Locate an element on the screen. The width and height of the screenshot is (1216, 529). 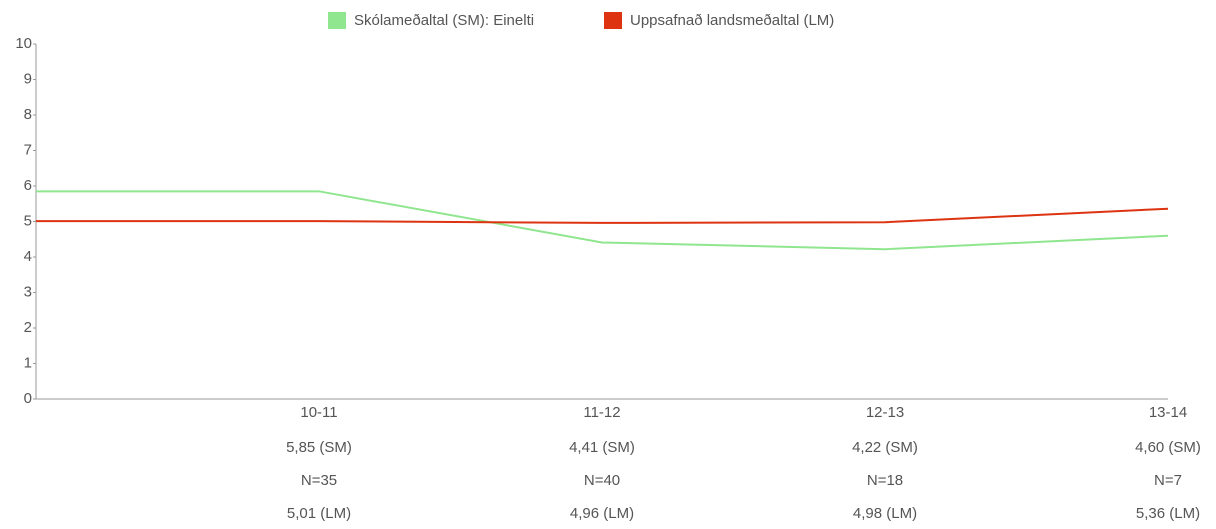
value-label: 5,85 (SM) is located at coordinates (319, 447).